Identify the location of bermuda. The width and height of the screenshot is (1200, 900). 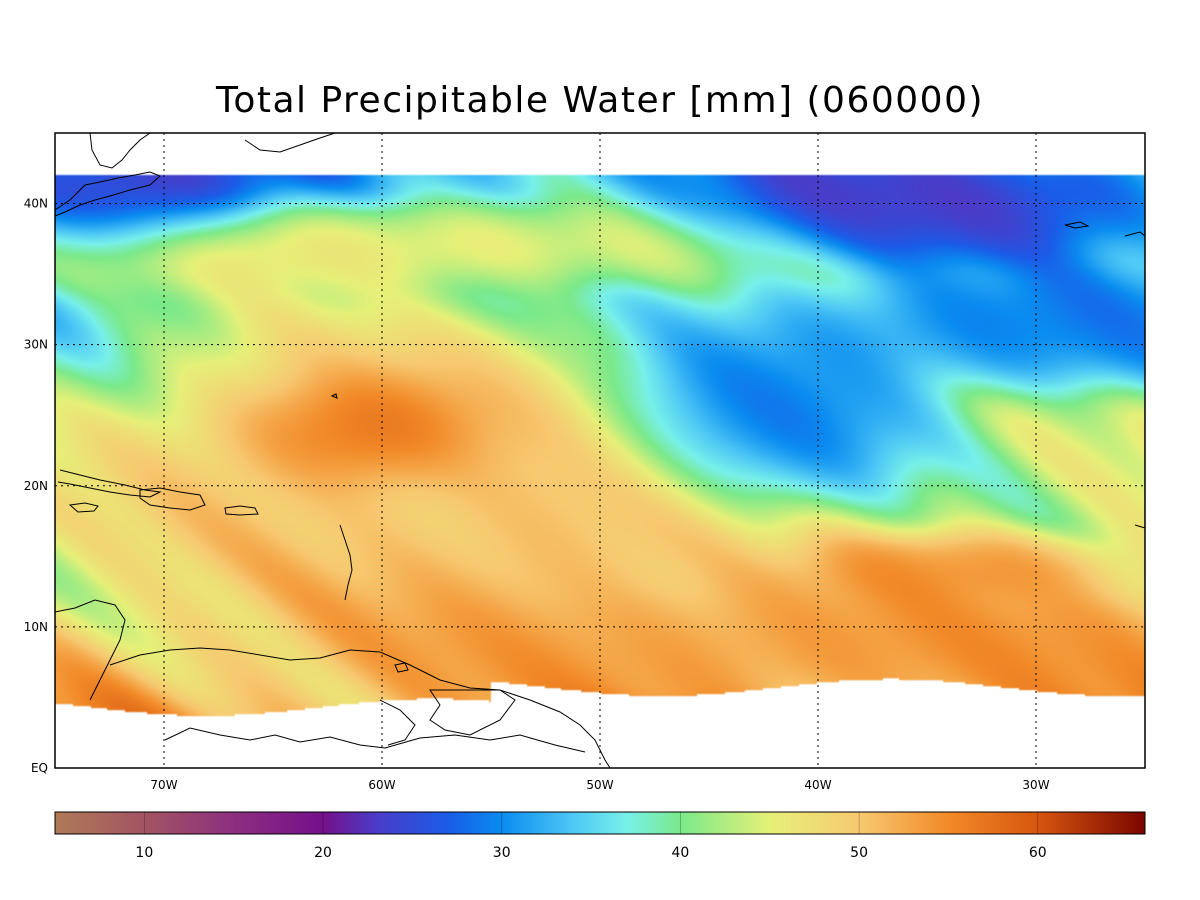
(334, 396).